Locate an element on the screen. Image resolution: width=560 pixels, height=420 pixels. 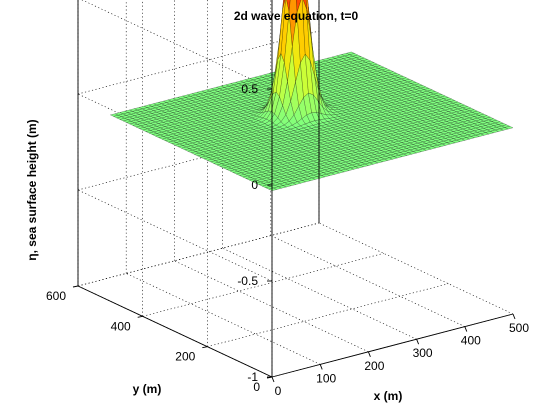
y-tick-label: 600 is located at coordinates (56, 296).